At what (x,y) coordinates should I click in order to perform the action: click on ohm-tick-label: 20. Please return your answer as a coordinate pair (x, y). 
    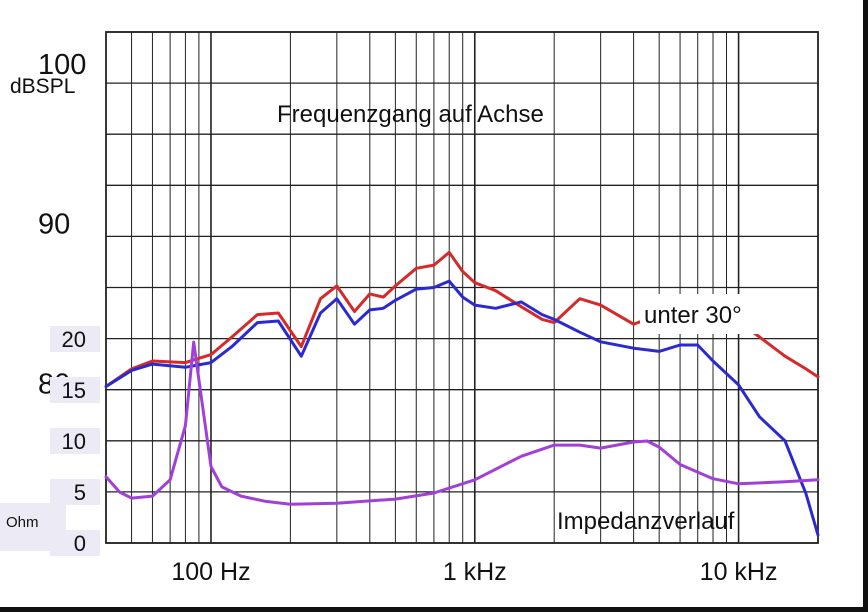
    Looking at the image, I should click on (74, 339).